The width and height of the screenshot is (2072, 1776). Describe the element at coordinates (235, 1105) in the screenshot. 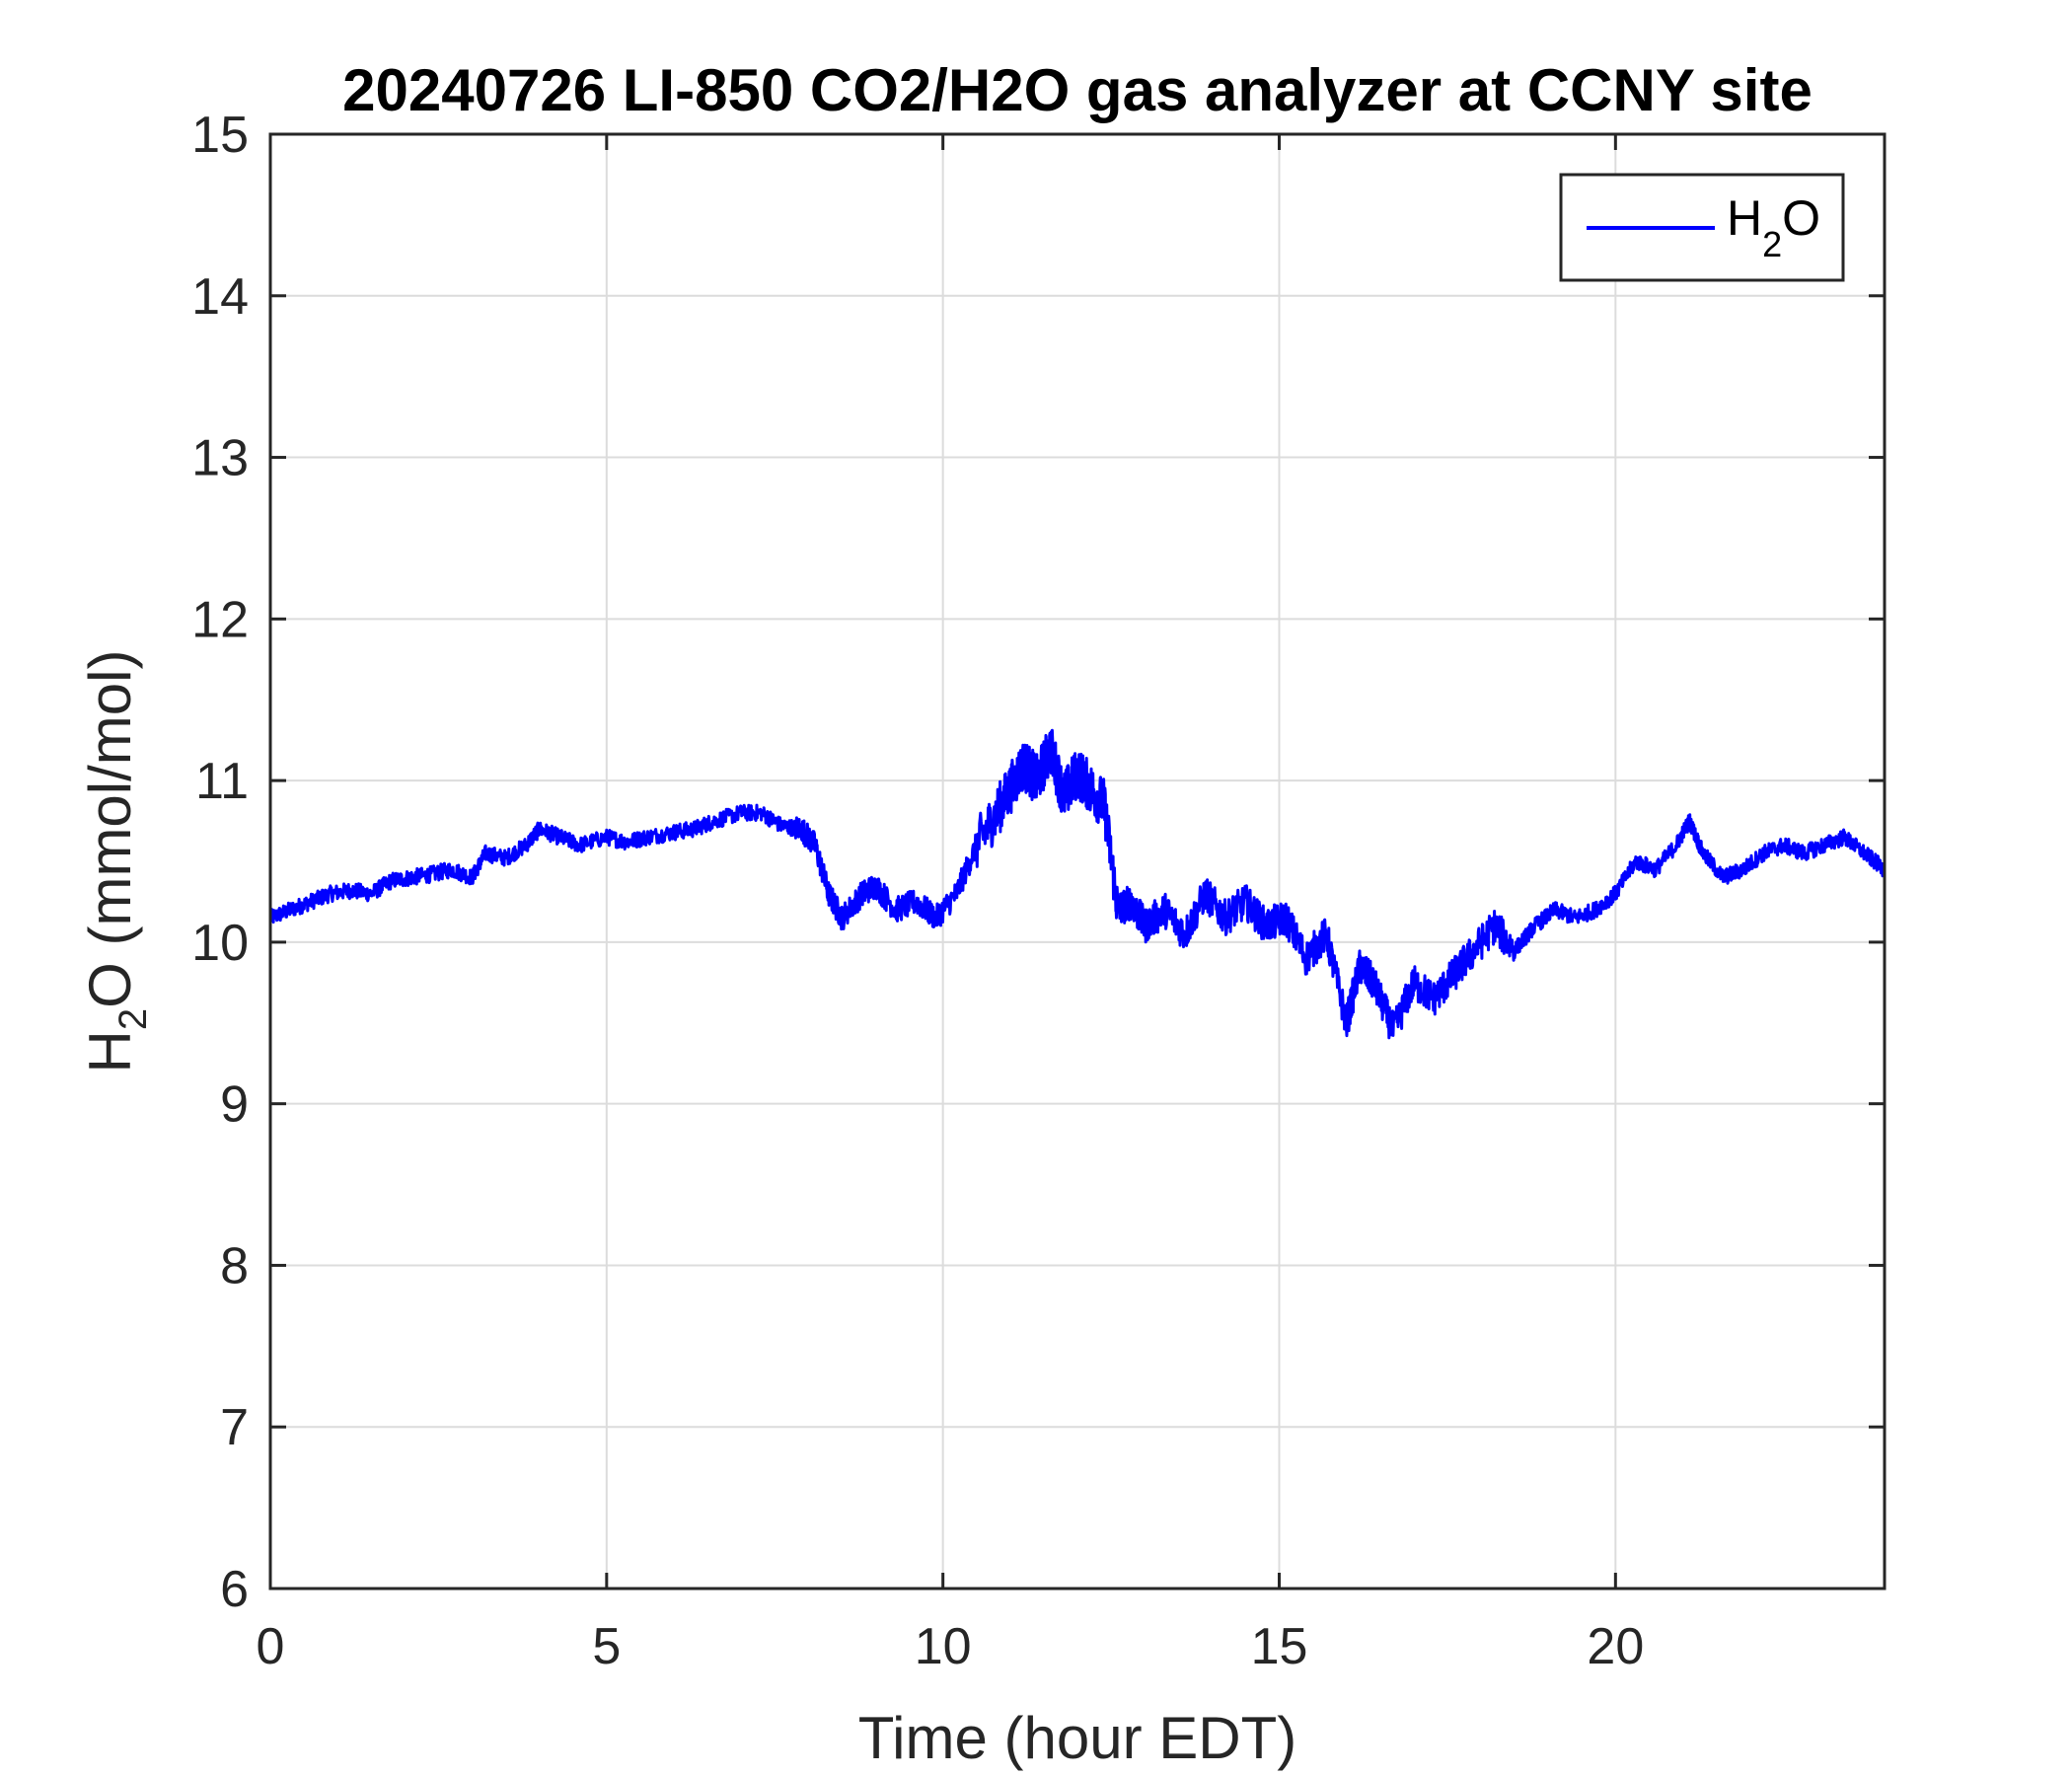

I see `y-tick-label: 9` at that location.